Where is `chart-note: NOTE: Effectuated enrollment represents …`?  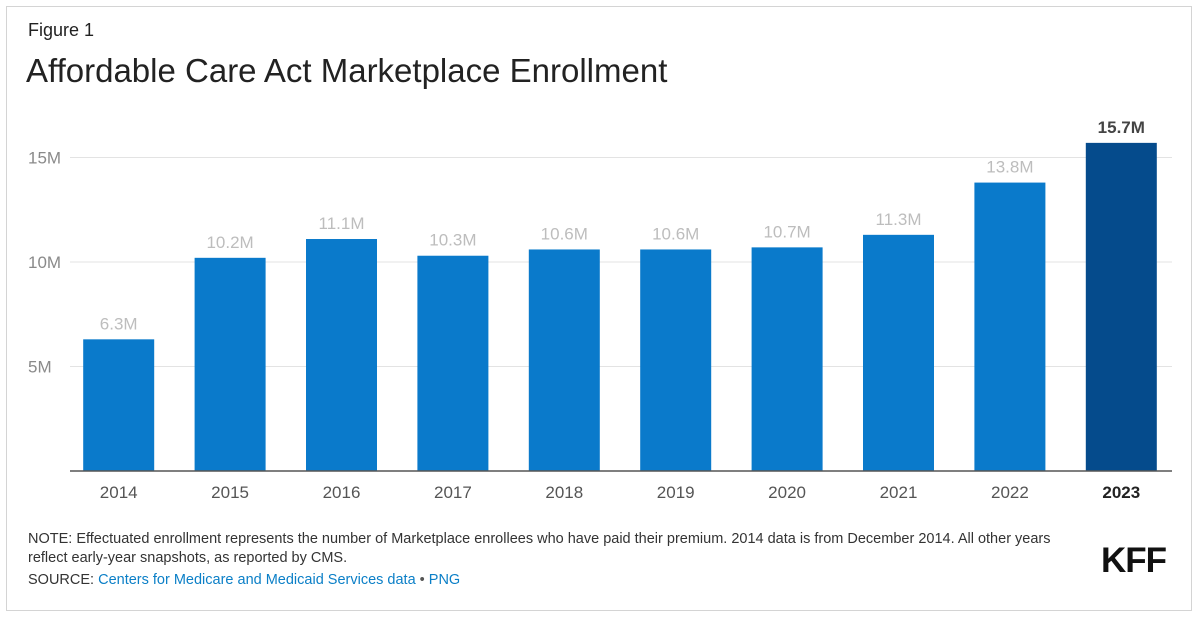 chart-note: NOTE: Effectuated enrollment represents … is located at coordinates (539, 548).